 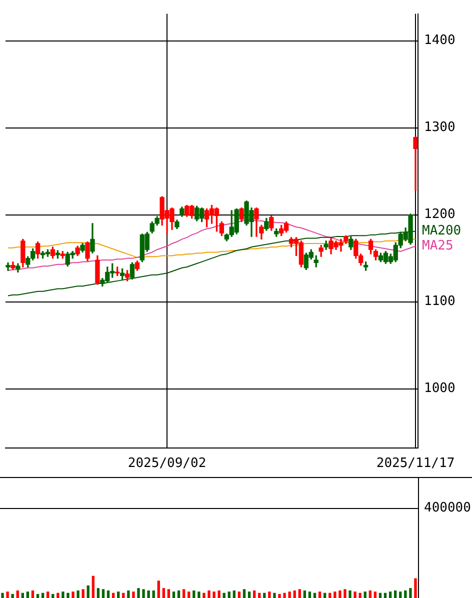 What do you see at coordinates (440, 40) in the screenshot?
I see `y-tick-label: 1400` at bounding box center [440, 40].